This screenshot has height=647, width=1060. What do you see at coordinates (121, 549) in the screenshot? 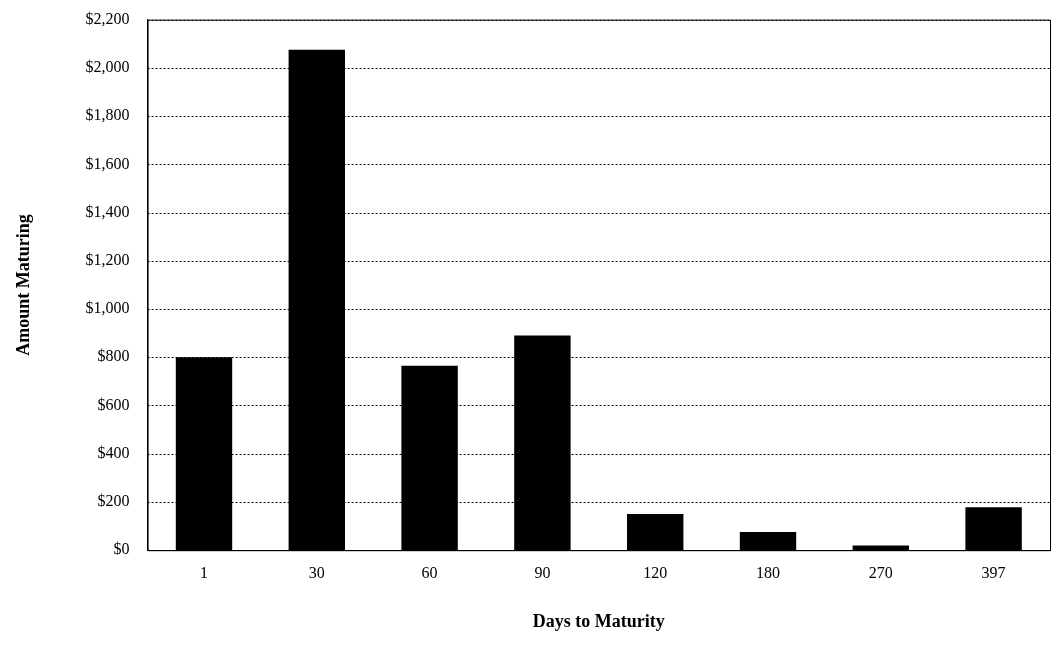
I see `y-tick-label: $0` at bounding box center [121, 549].